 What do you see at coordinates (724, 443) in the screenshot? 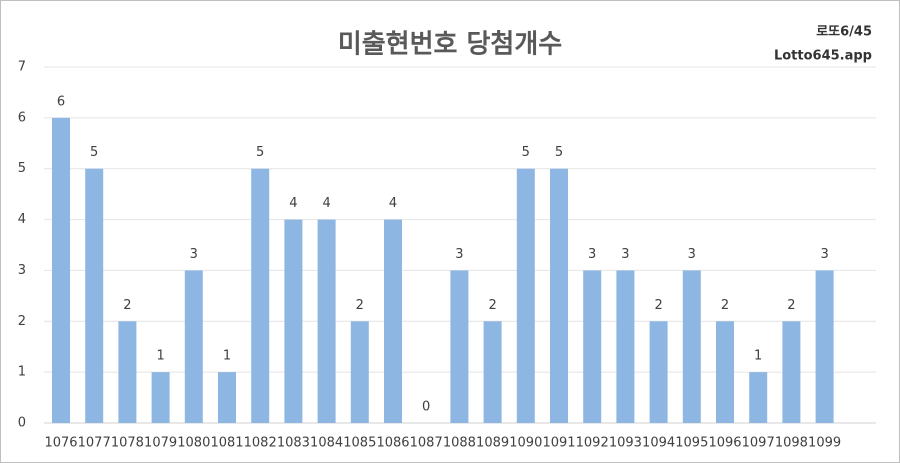
I see `x-tick-label: 1096` at bounding box center [724, 443].